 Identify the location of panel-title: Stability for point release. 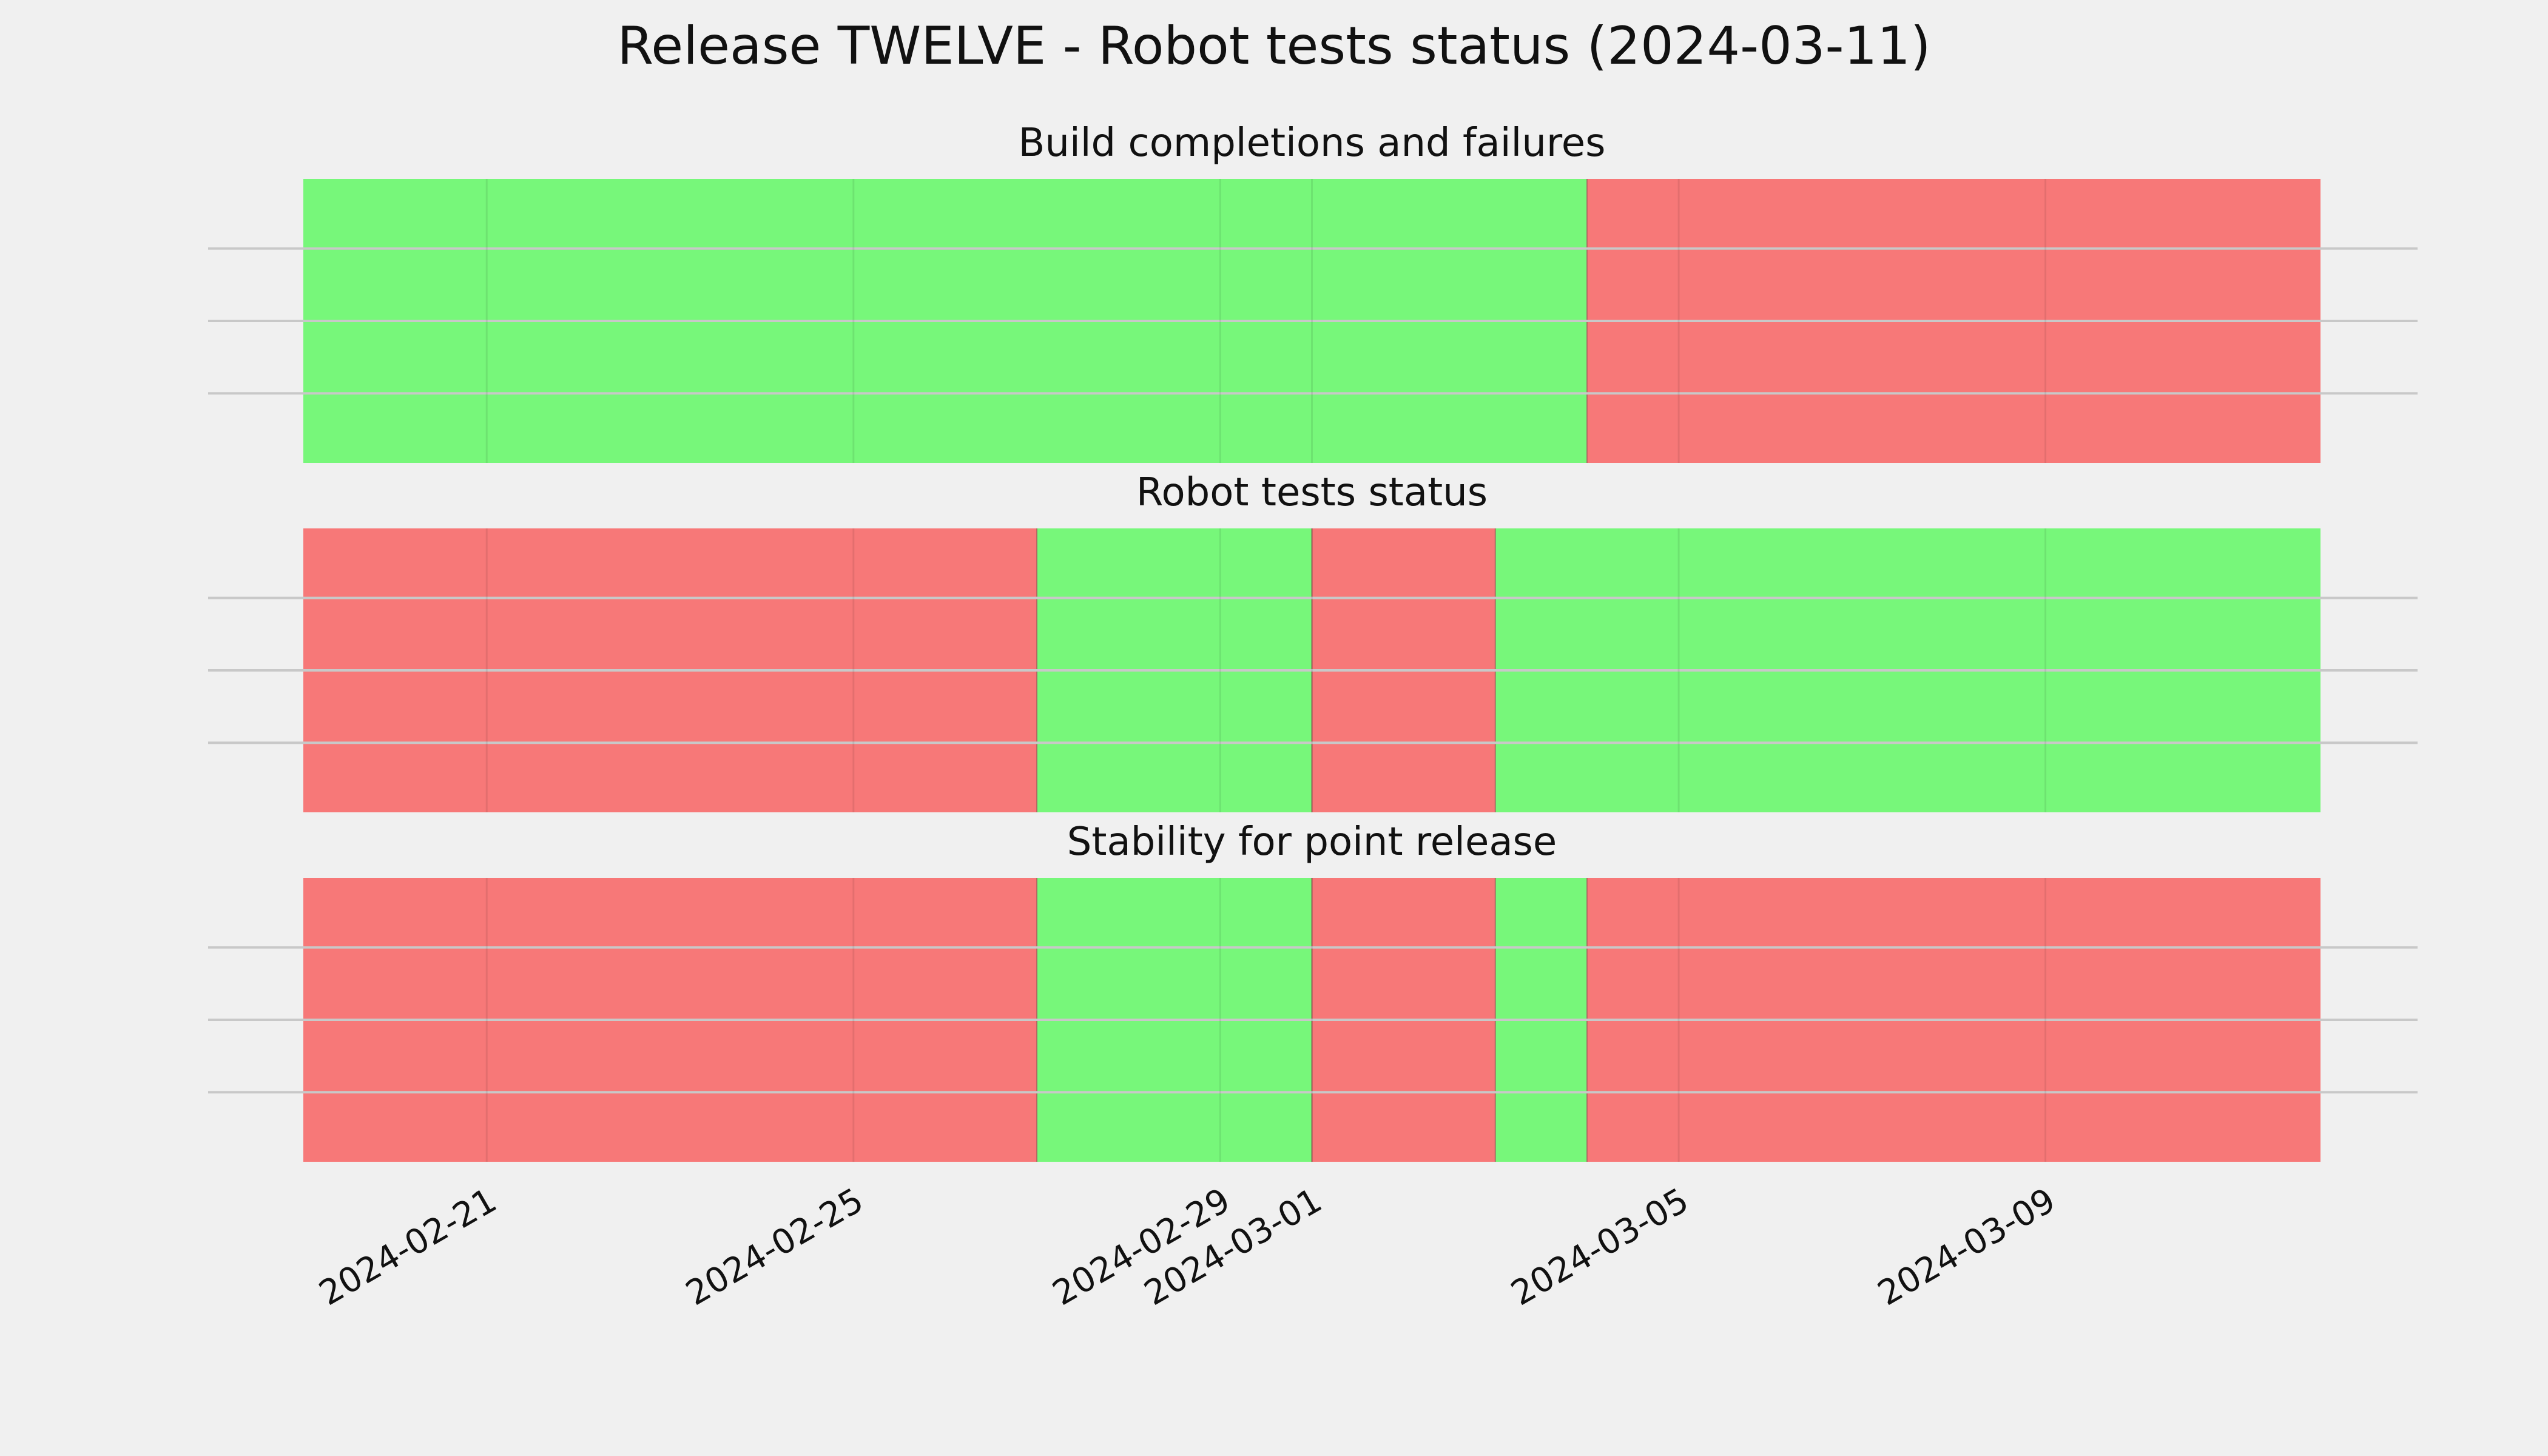
(1312, 842).